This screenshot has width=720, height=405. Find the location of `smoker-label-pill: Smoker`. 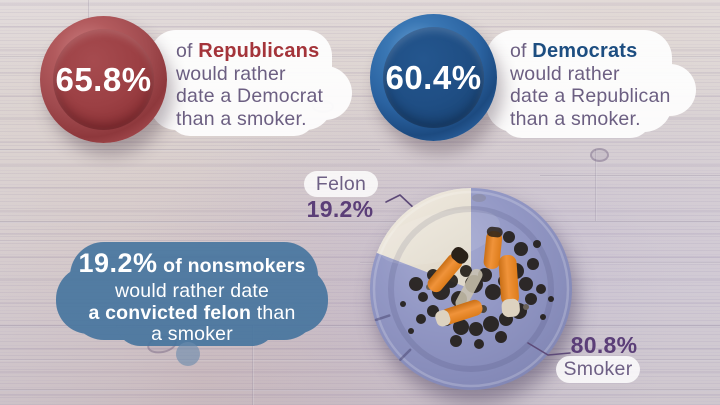

smoker-label-pill: Smoker is located at coordinates (598, 369).